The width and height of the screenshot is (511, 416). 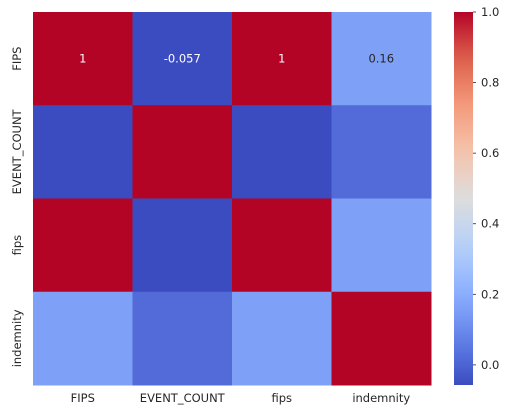 What do you see at coordinates (241, 398) in the screenshot?
I see `x-axis-tick-labels: FIPS EVENT_COUNT fips indemnity` at bounding box center [241, 398].